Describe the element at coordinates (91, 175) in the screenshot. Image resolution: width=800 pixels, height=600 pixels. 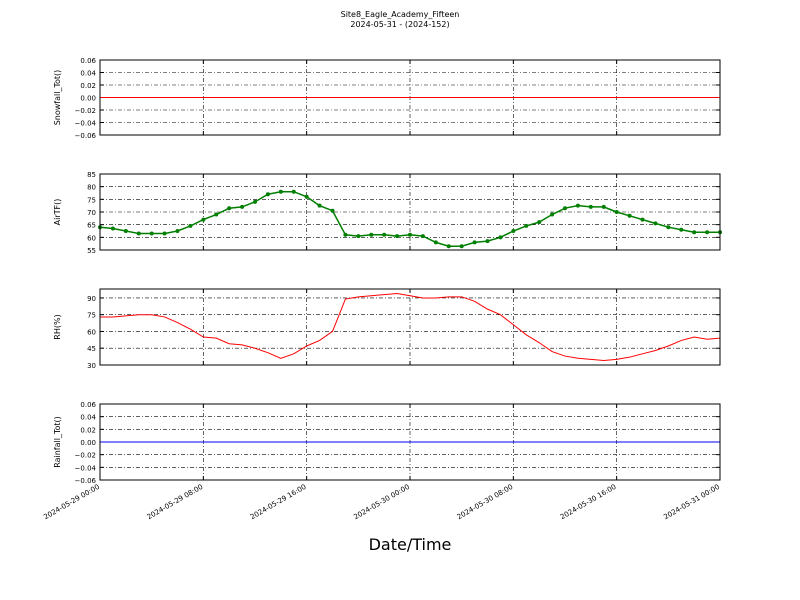
I see `y-tick-label: 85` at that location.